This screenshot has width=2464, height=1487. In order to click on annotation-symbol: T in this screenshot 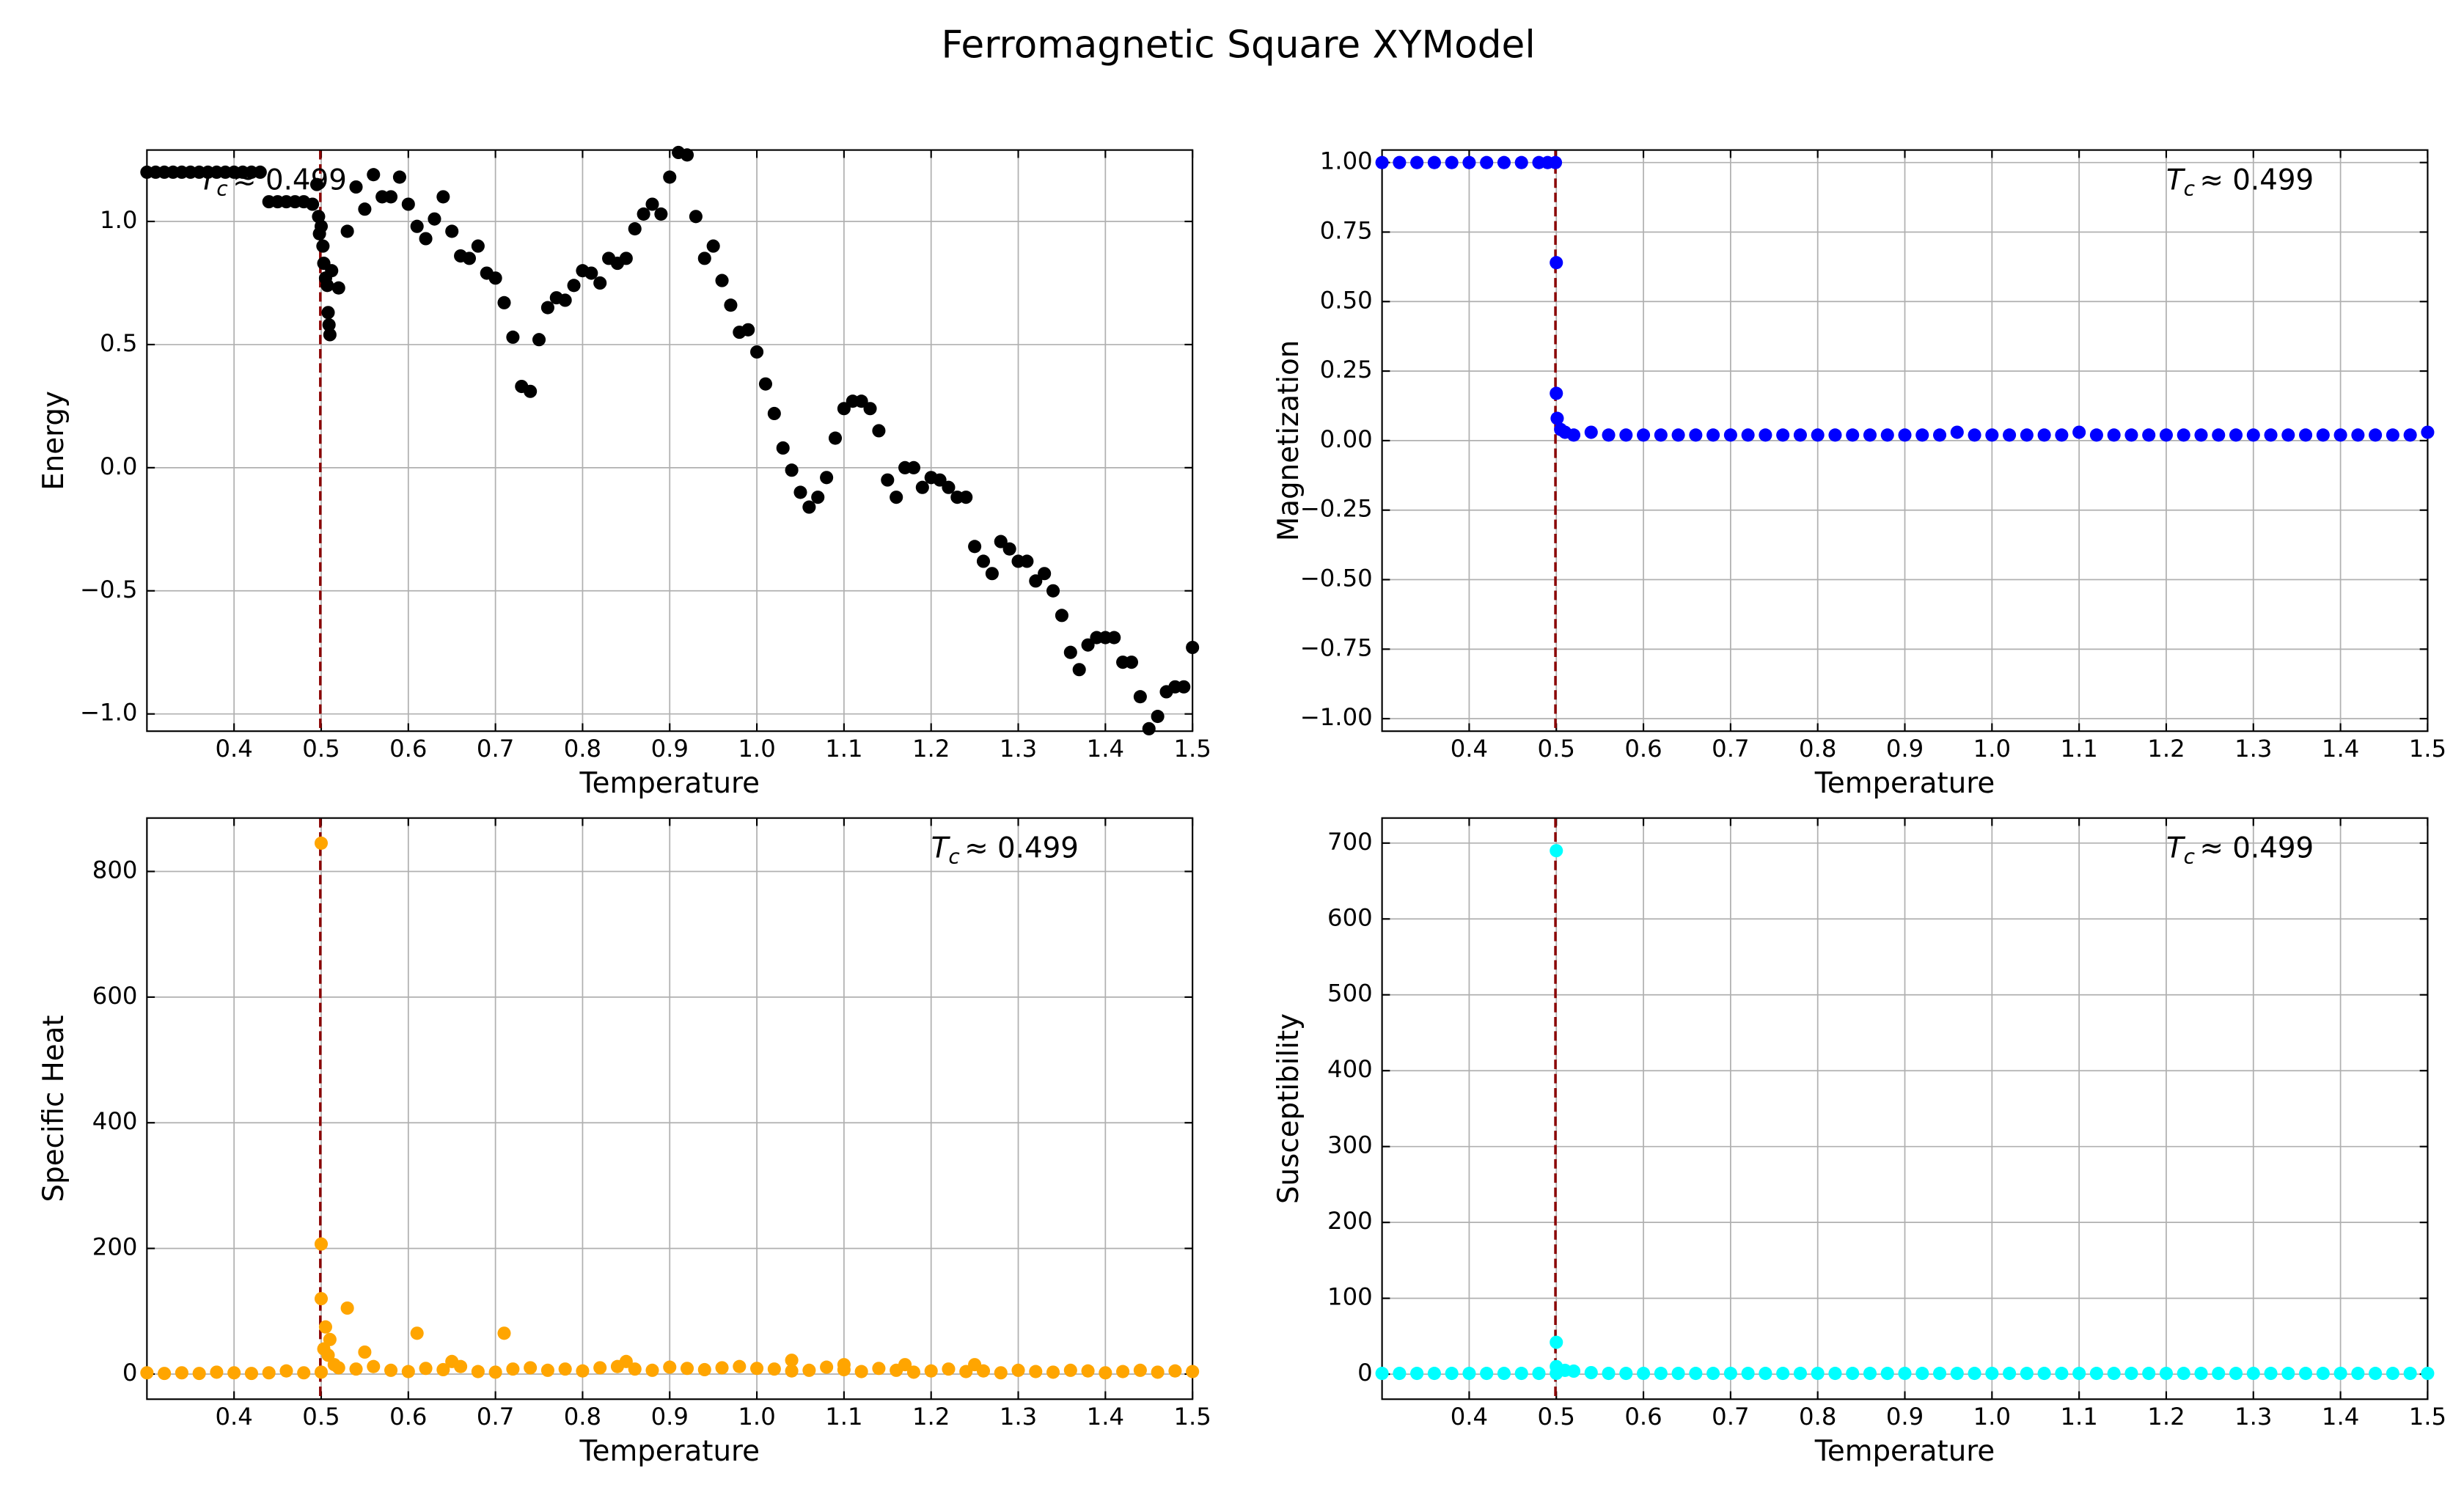, I will do `click(2176, 180)`.